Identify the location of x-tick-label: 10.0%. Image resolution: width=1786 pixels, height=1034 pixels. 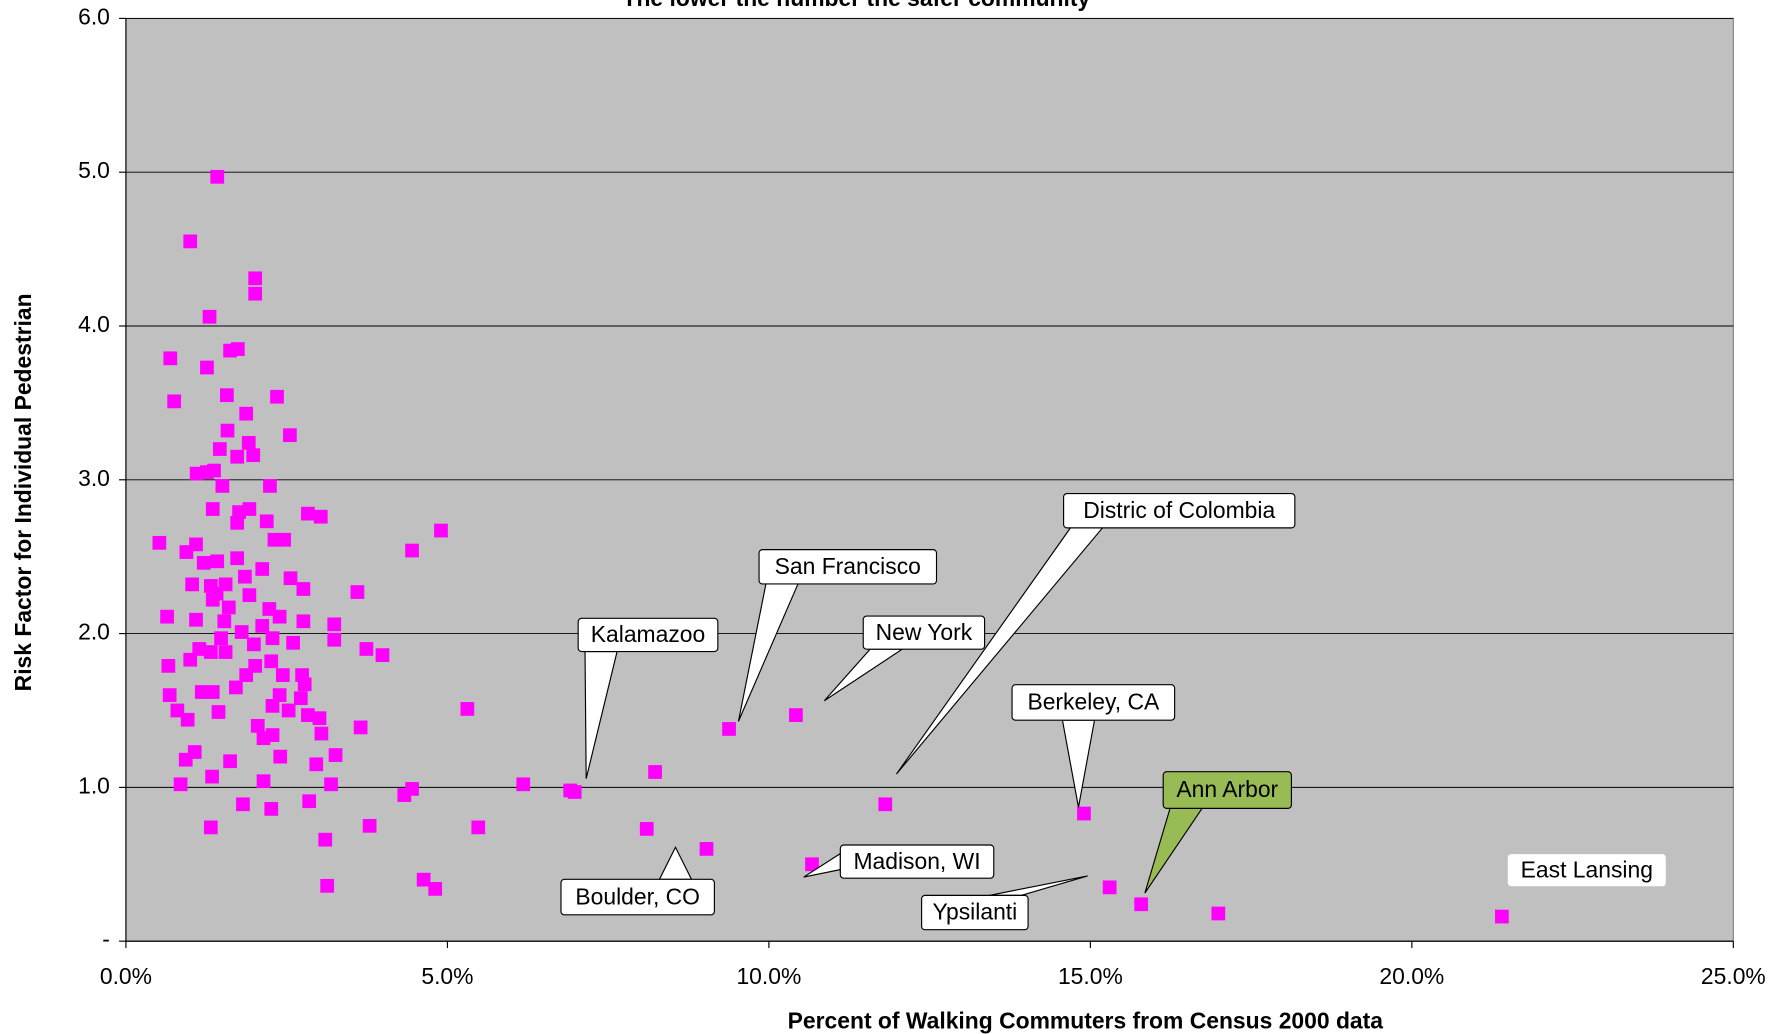
(768, 976).